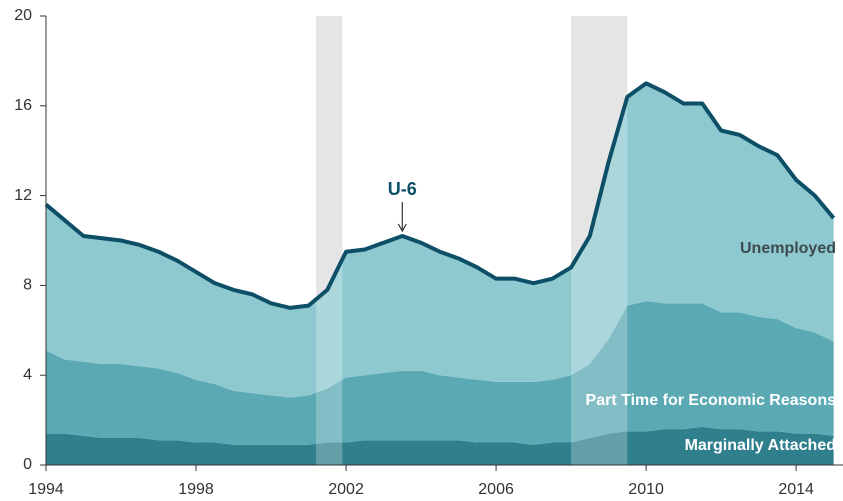 The width and height of the screenshot is (843, 501). I want to click on series-label: Marginally Attached, so click(760, 445).